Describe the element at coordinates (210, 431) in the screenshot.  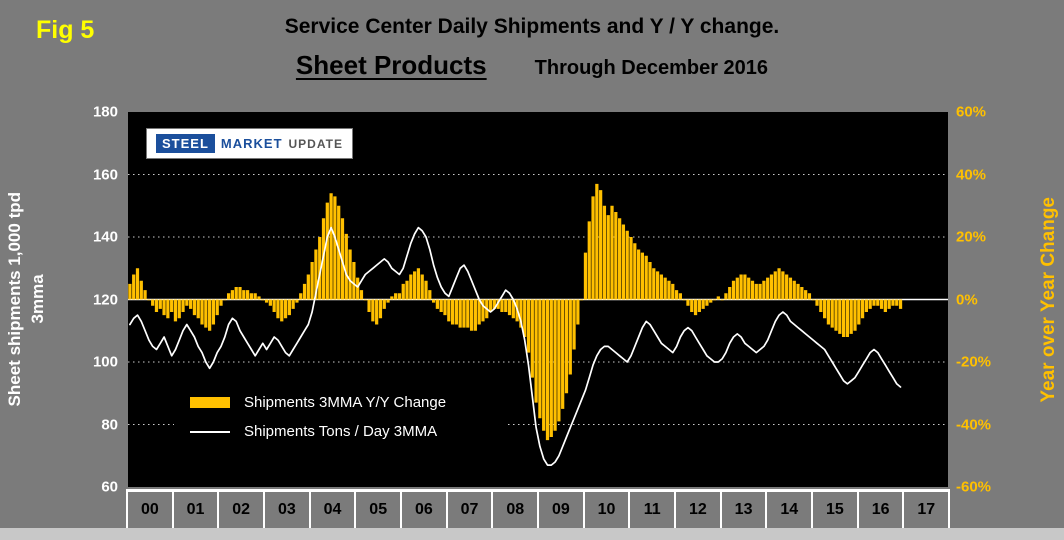
I see `legend-line-swatch` at that location.